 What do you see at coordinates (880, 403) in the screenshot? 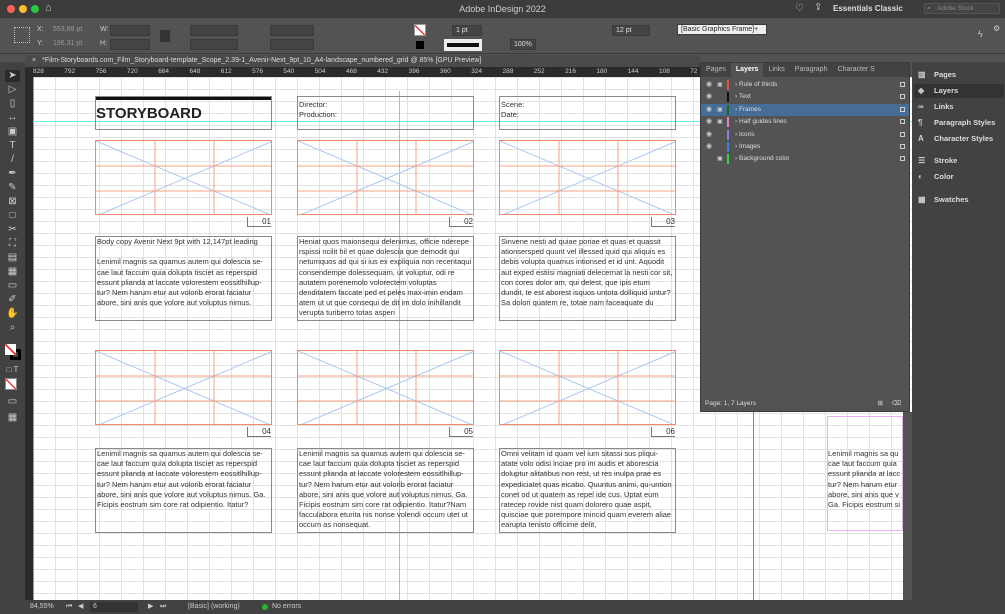
I see `new-layer-icon: ⊞` at bounding box center [880, 403].